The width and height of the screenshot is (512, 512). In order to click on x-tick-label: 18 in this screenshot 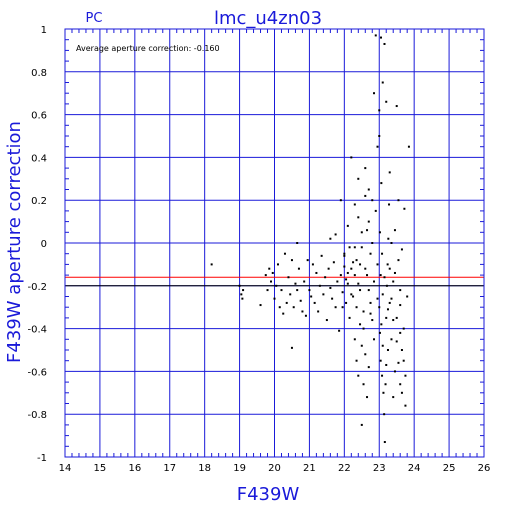, I will do `click(204, 468)`.